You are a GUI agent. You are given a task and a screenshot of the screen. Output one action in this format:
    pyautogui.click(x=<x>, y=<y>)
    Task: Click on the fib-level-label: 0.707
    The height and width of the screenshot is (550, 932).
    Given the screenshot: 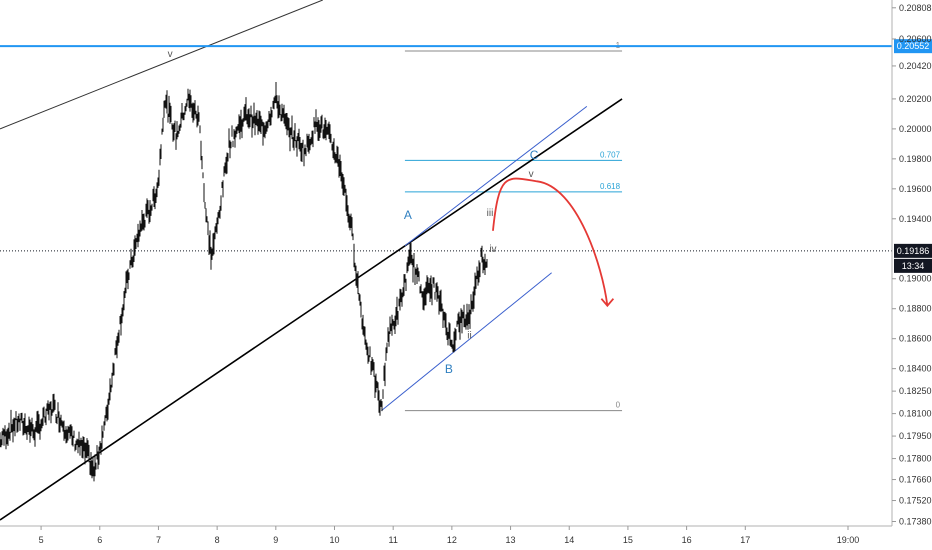 What is the action you would take?
    pyautogui.click(x=610, y=154)
    